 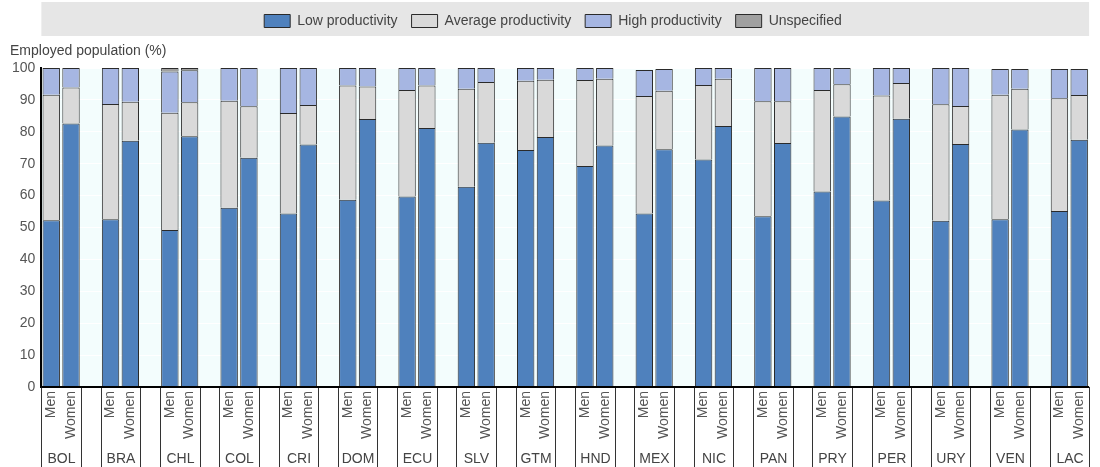 What do you see at coordinates (951, 457) in the screenshot?
I see `text: URY` at bounding box center [951, 457].